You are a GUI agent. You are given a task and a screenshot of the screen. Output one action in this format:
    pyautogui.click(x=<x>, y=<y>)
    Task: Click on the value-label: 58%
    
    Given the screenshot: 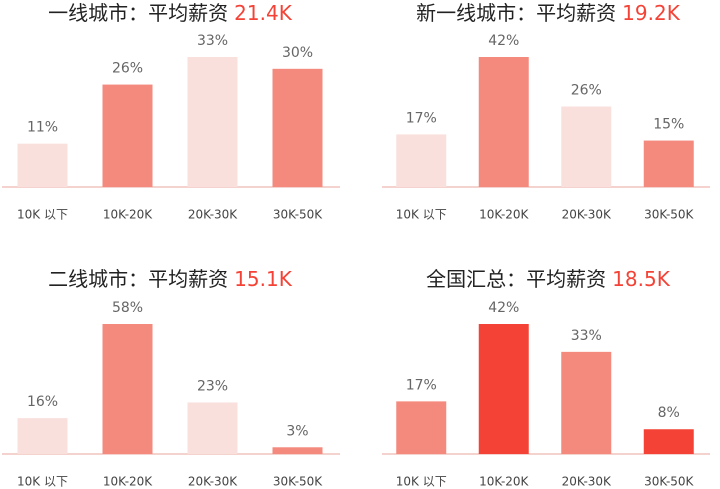 What is the action you would take?
    pyautogui.click(x=127, y=308)
    